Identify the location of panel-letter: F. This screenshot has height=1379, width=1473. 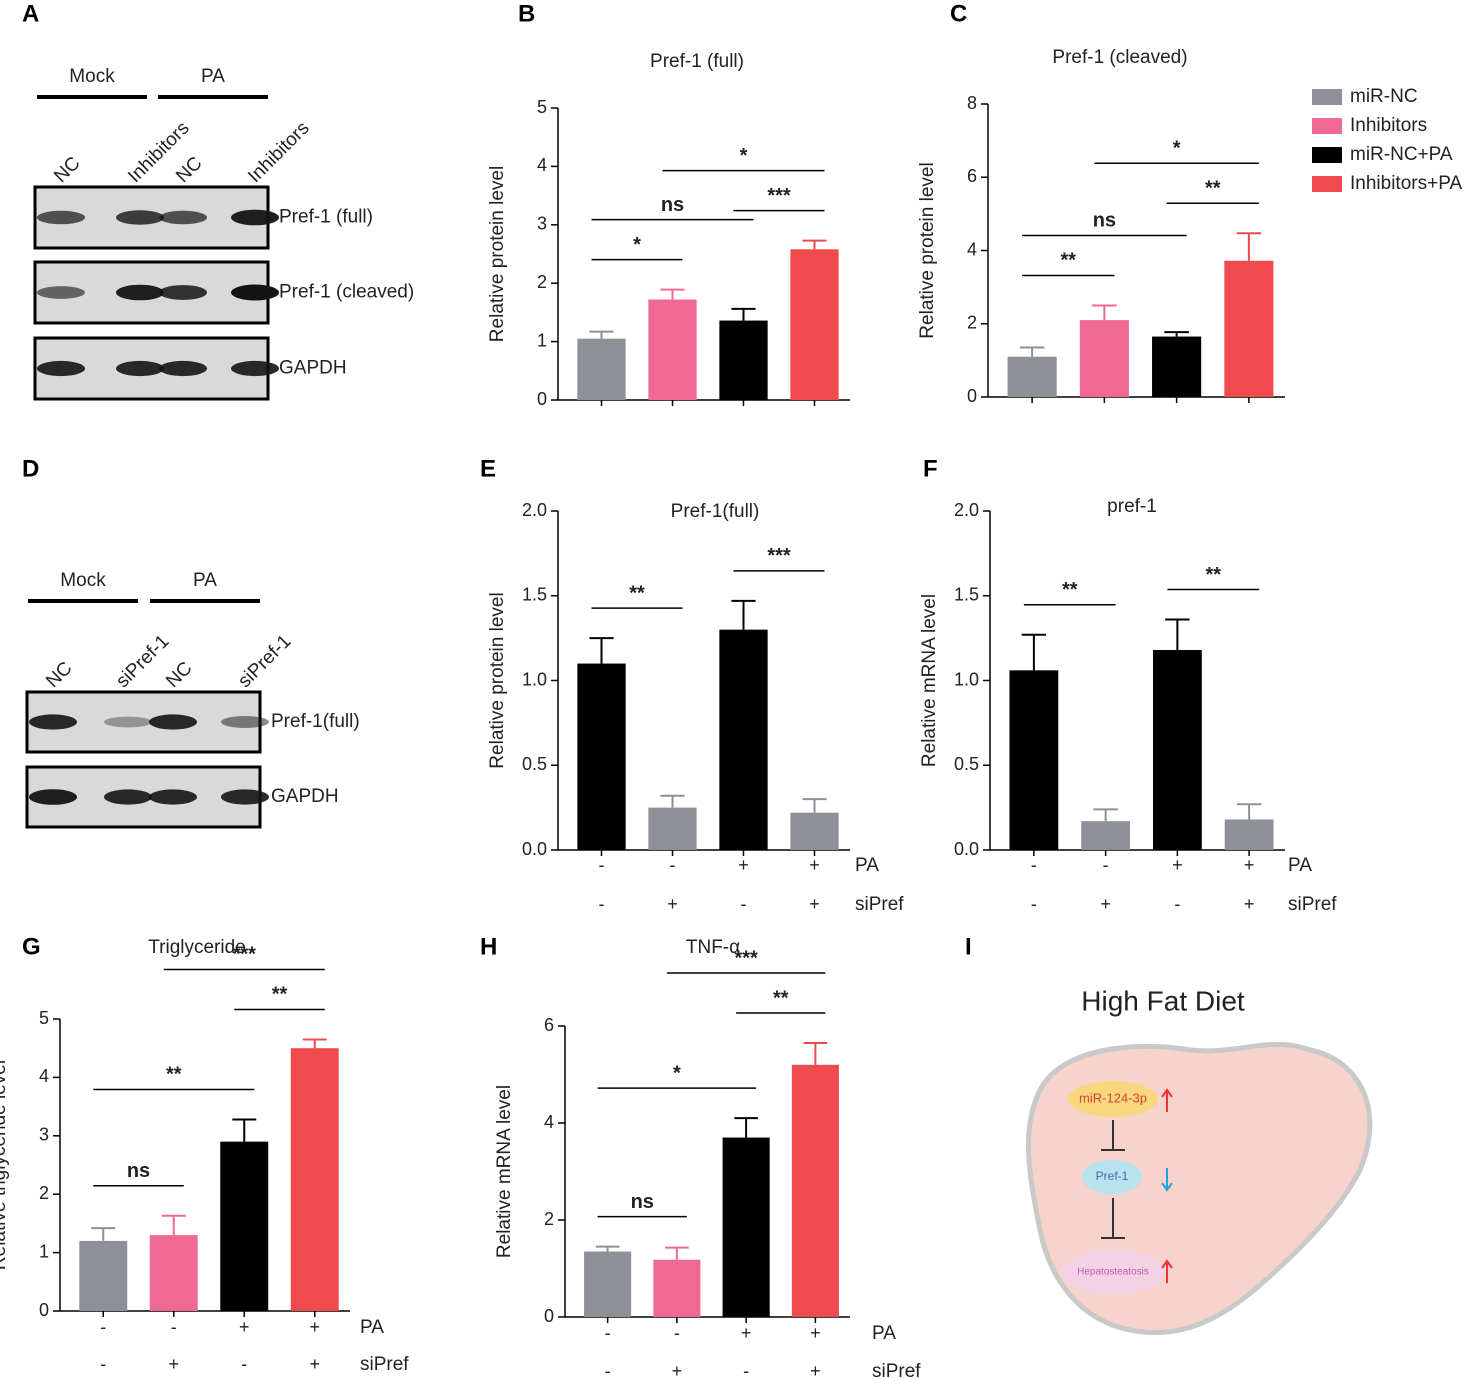
(930, 468).